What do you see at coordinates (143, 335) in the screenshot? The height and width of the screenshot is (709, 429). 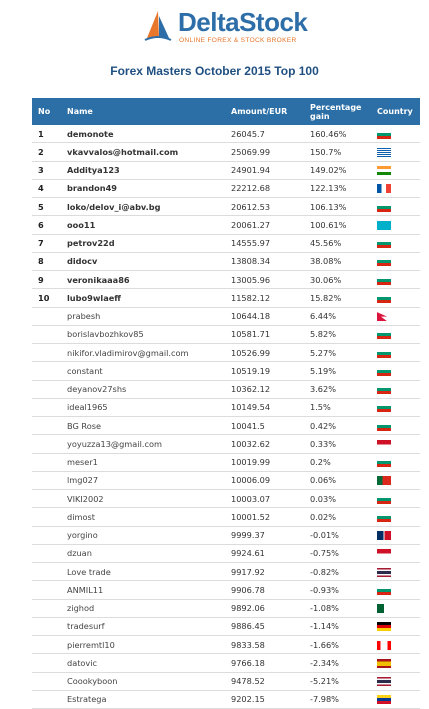 I see `trader-name-cell: borislavbozhkov85` at bounding box center [143, 335].